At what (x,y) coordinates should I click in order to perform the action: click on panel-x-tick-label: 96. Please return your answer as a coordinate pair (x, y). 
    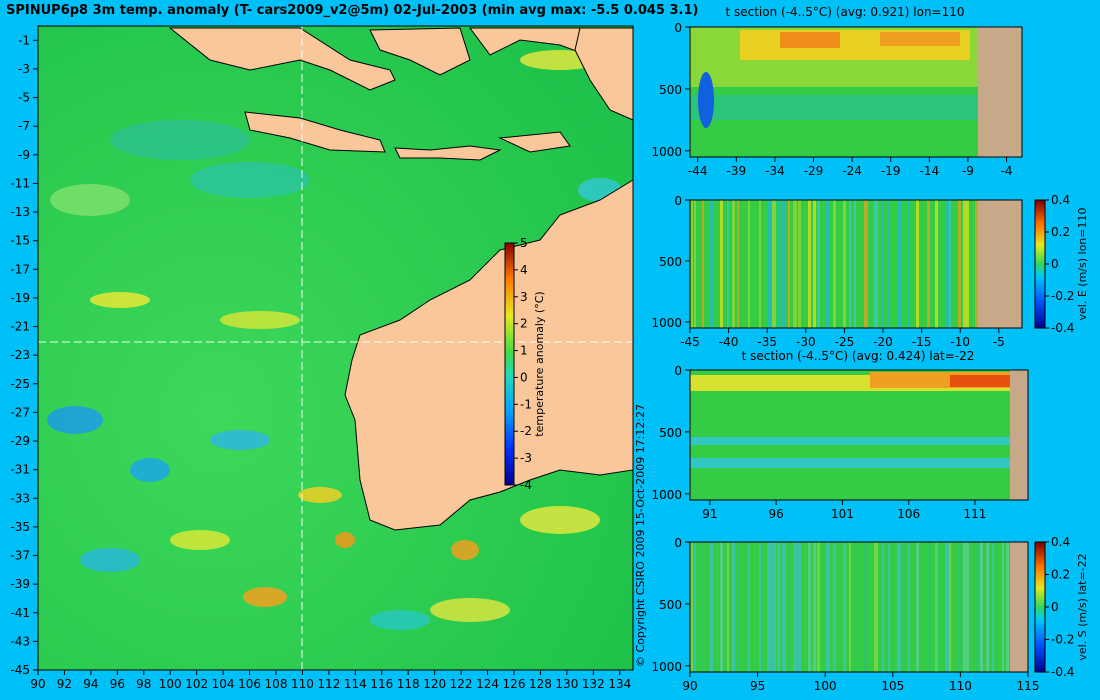
    Looking at the image, I should click on (776, 514).